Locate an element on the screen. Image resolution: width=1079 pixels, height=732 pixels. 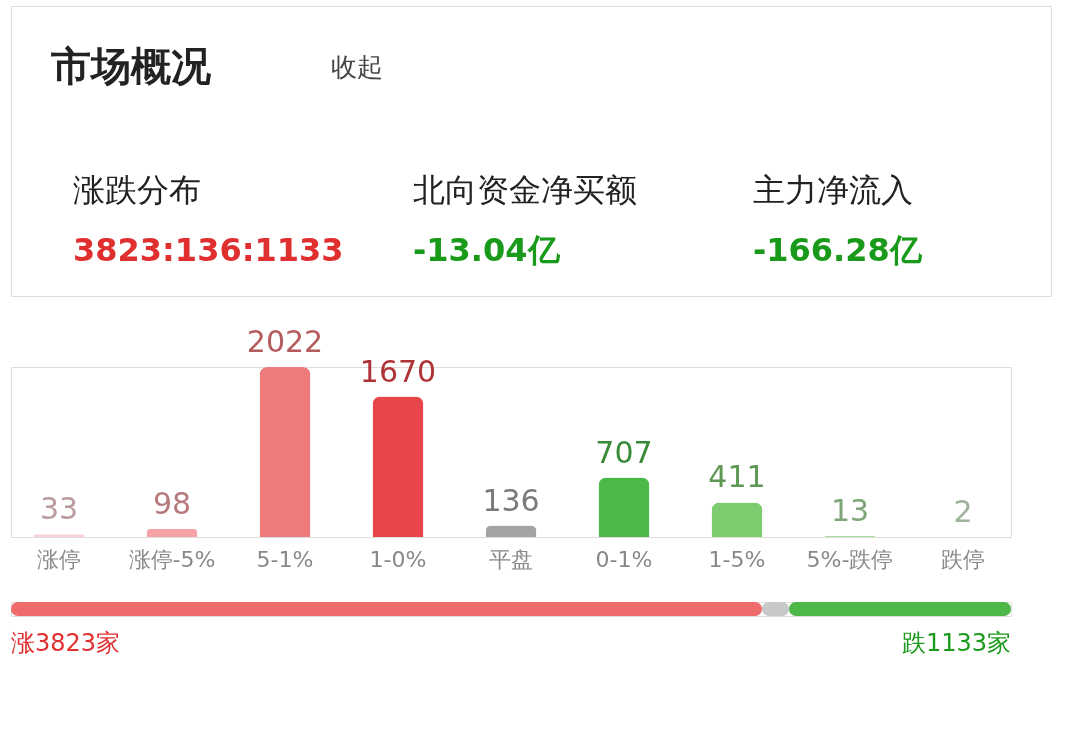
data-label: 2 is located at coordinates (963, 511).